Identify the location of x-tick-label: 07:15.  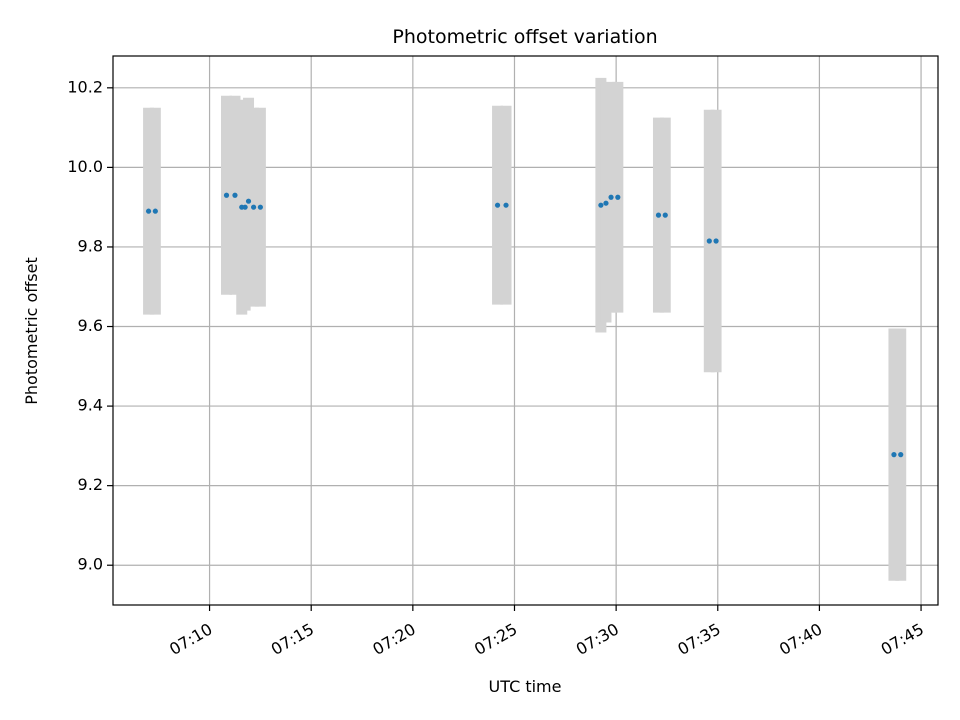
(292, 639).